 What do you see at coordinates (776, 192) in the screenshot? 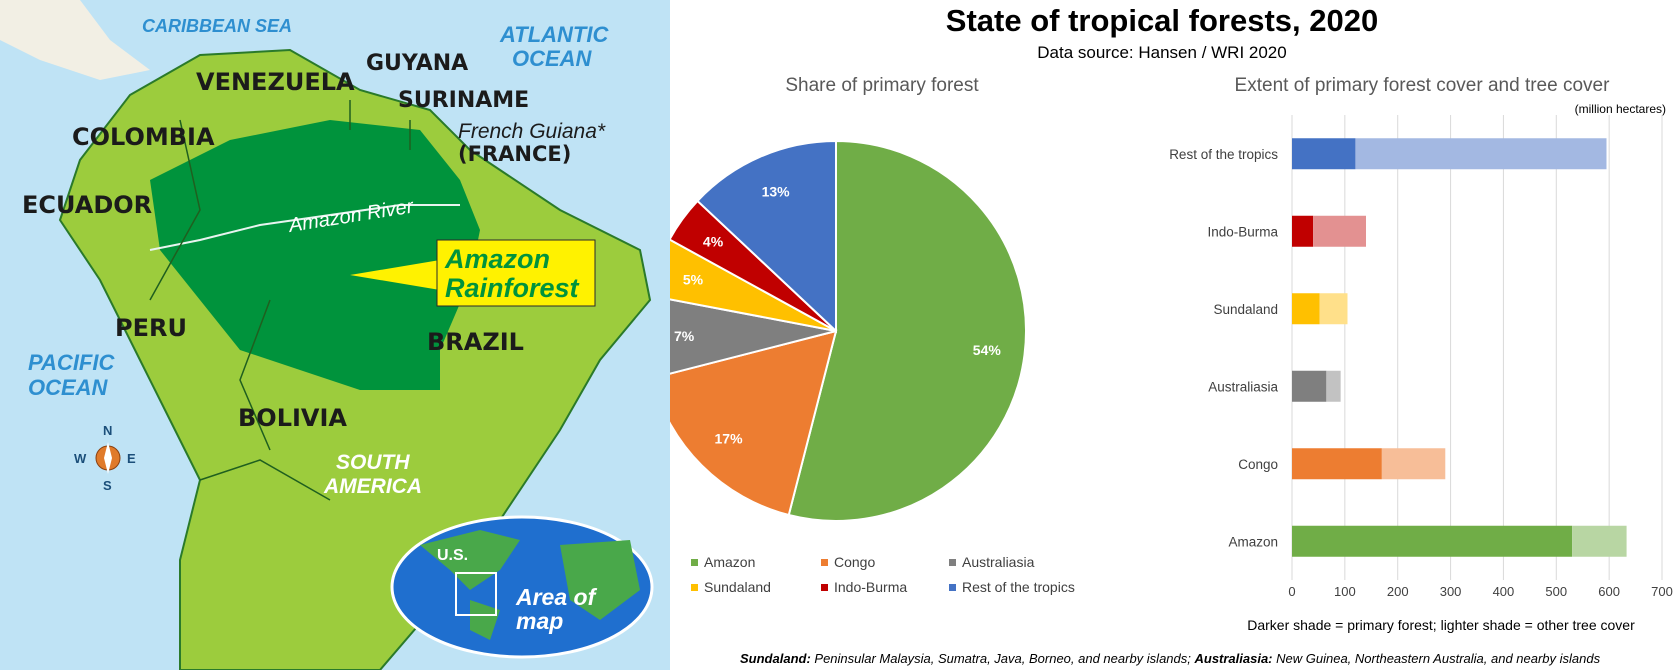
I see `pie-label-rest-of-the-tropics: 13%` at bounding box center [776, 192].